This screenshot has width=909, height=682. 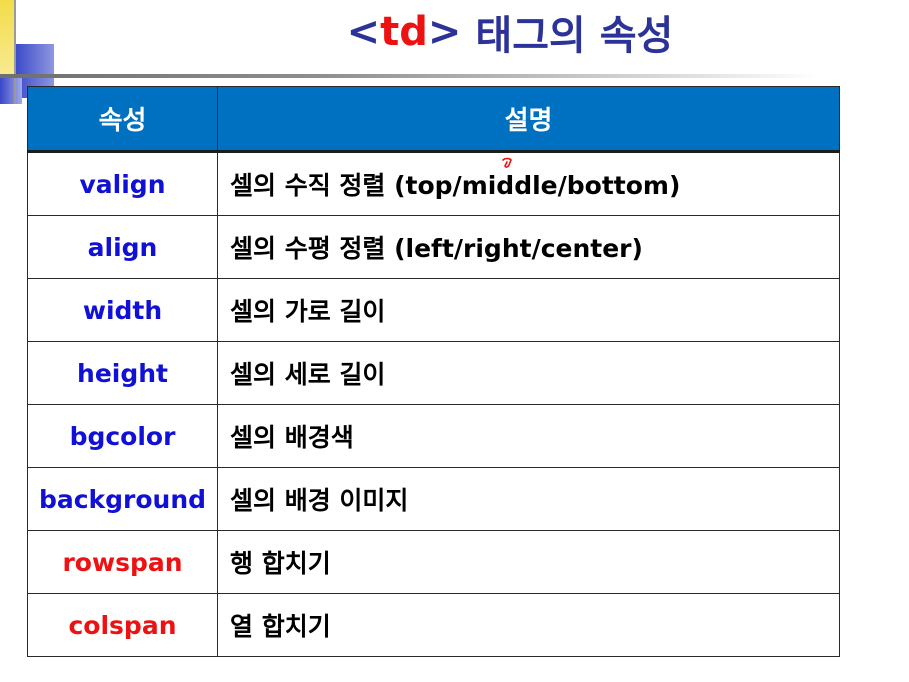 I want to click on table-row: colspan 열 합치기, so click(x=433, y=625).